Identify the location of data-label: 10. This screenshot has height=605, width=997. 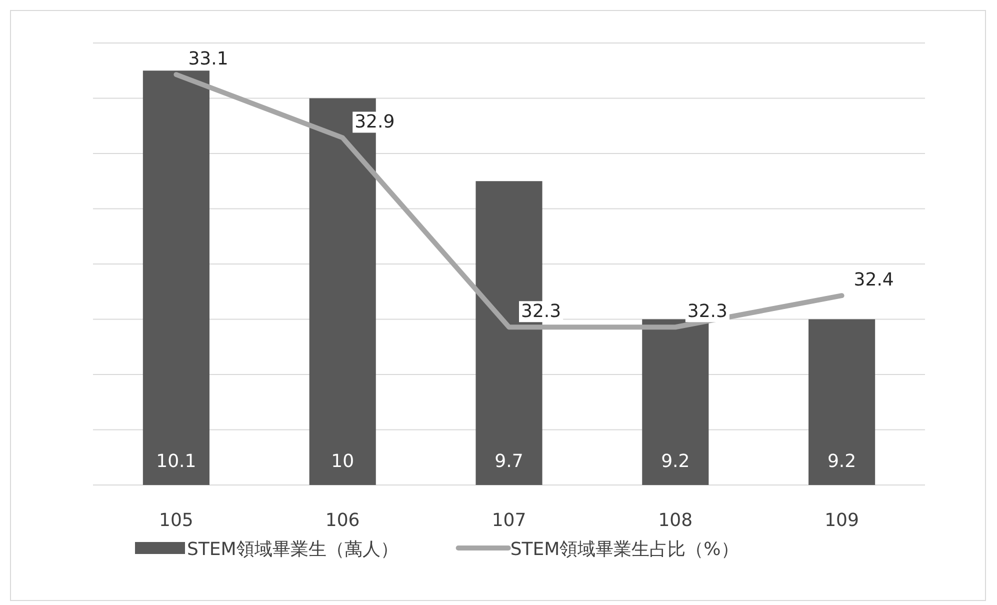
(342, 461).